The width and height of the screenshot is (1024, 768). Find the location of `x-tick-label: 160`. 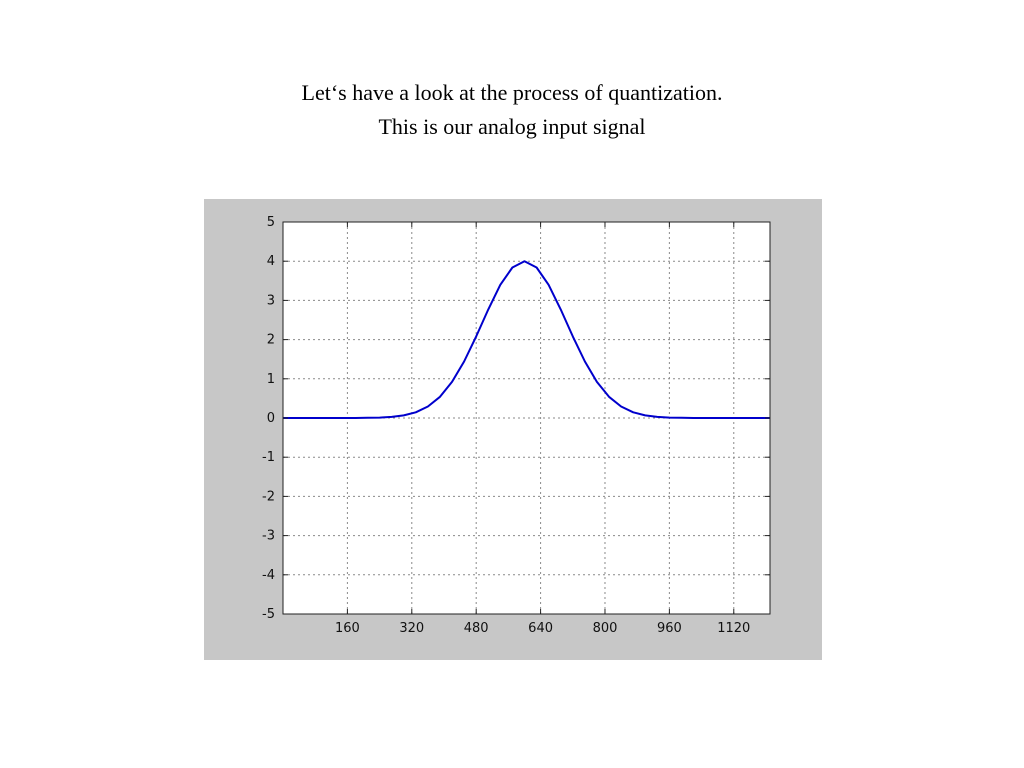

x-tick-label: 160 is located at coordinates (347, 628).